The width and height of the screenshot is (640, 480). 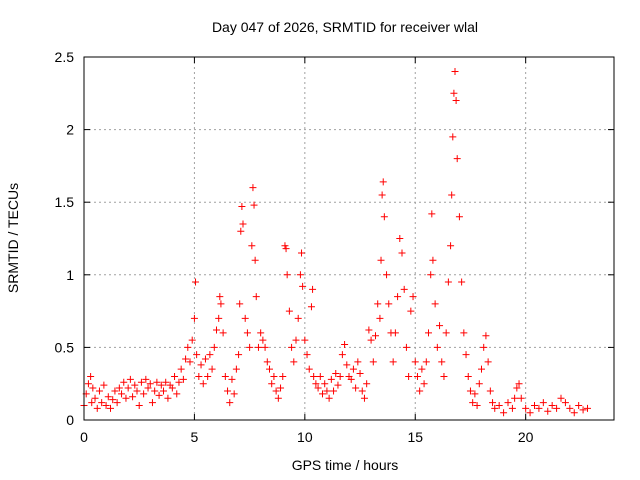 I want to click on x-tick-label: 20, so click(x=526, y=437).